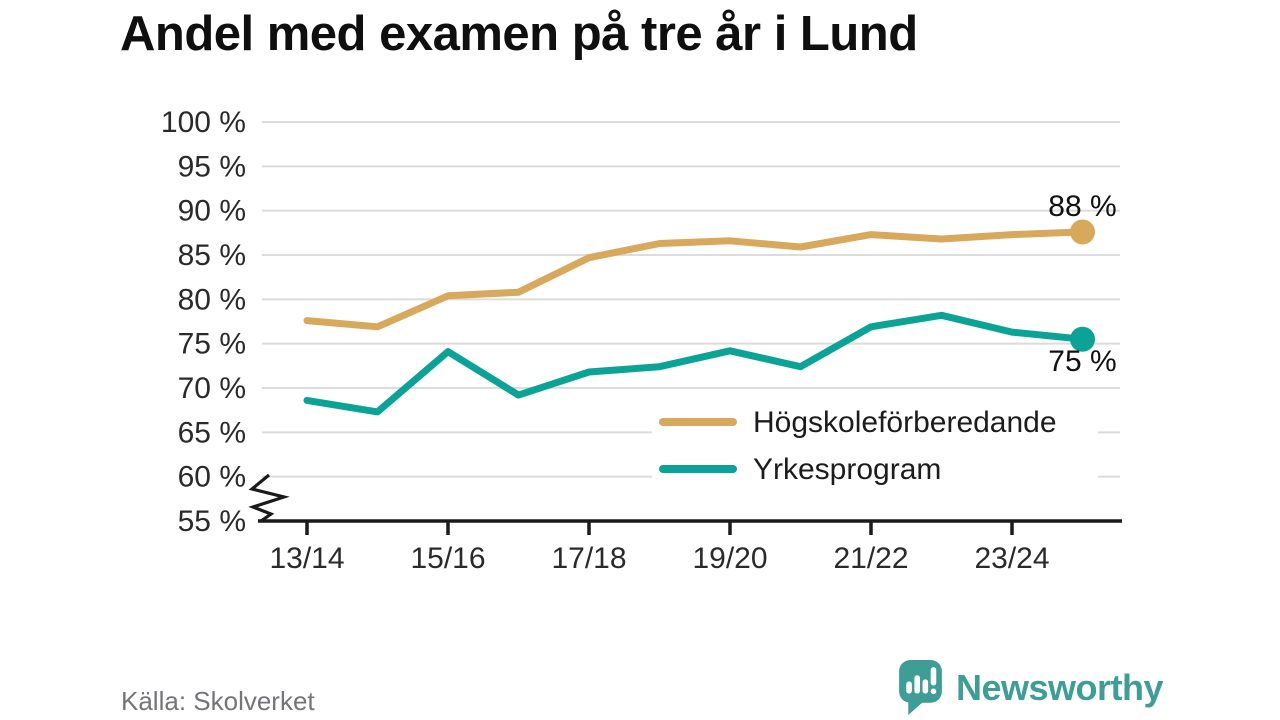 Image resolution: width=1280 pixels, height=720 pixels. What do you see at coordinates (447, 558) in the screenshot?
I see `x-axis-tick-label: 15/16` at bounding box center [447, 558].